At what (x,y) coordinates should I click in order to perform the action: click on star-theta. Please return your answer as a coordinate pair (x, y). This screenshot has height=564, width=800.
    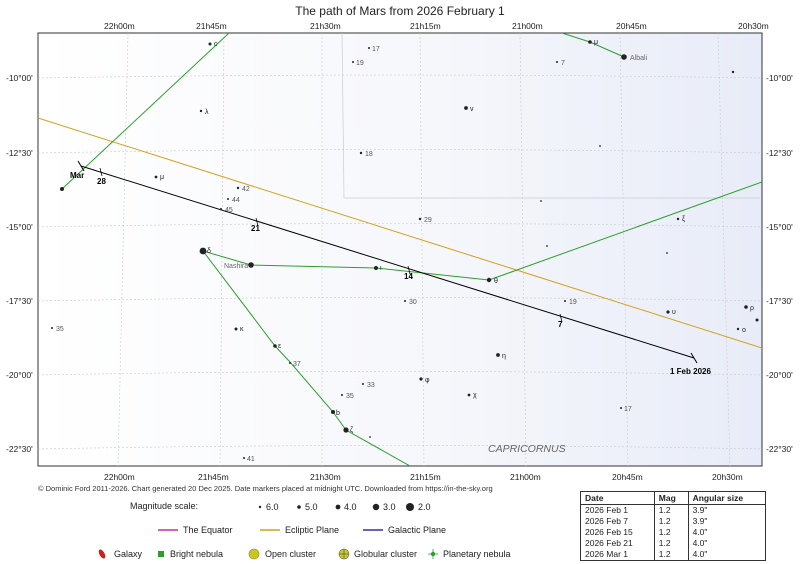
    Looking at the image, I should click on (489, 280).